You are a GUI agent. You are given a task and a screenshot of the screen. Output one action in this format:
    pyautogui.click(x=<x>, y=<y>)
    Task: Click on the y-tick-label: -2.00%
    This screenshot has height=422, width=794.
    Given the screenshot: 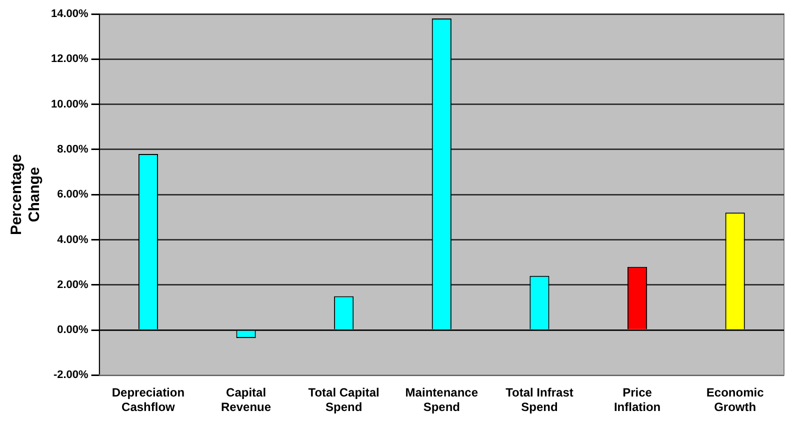 What is the action you would take?
    pyautogui.click(x=71, y=375)
    